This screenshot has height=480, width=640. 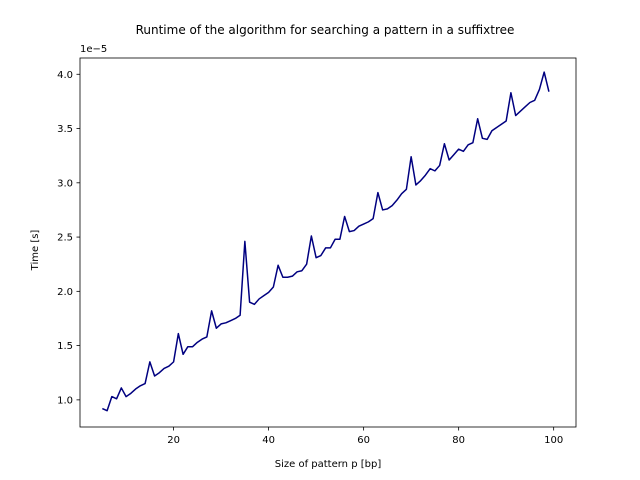 What do you see at coordinates (553, 440) in the screenshot?
I see `x-tick-label: 100` at bounding box center [553, 440].